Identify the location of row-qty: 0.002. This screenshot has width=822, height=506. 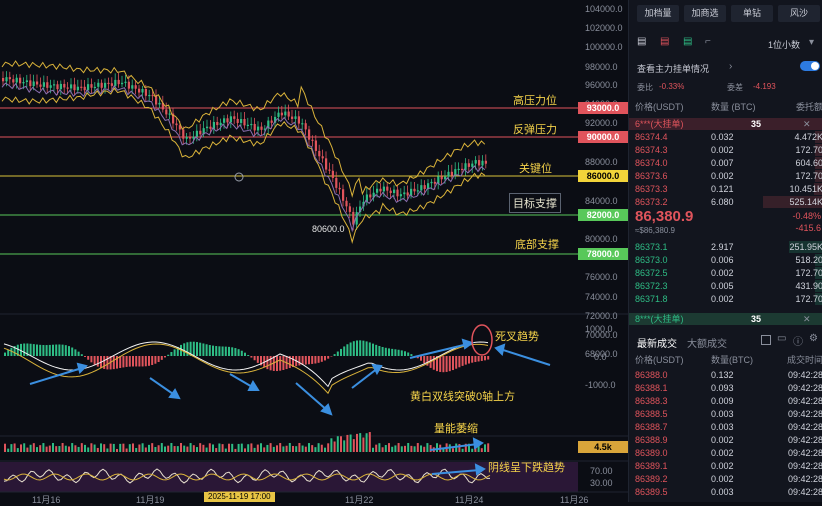
(722, 150).